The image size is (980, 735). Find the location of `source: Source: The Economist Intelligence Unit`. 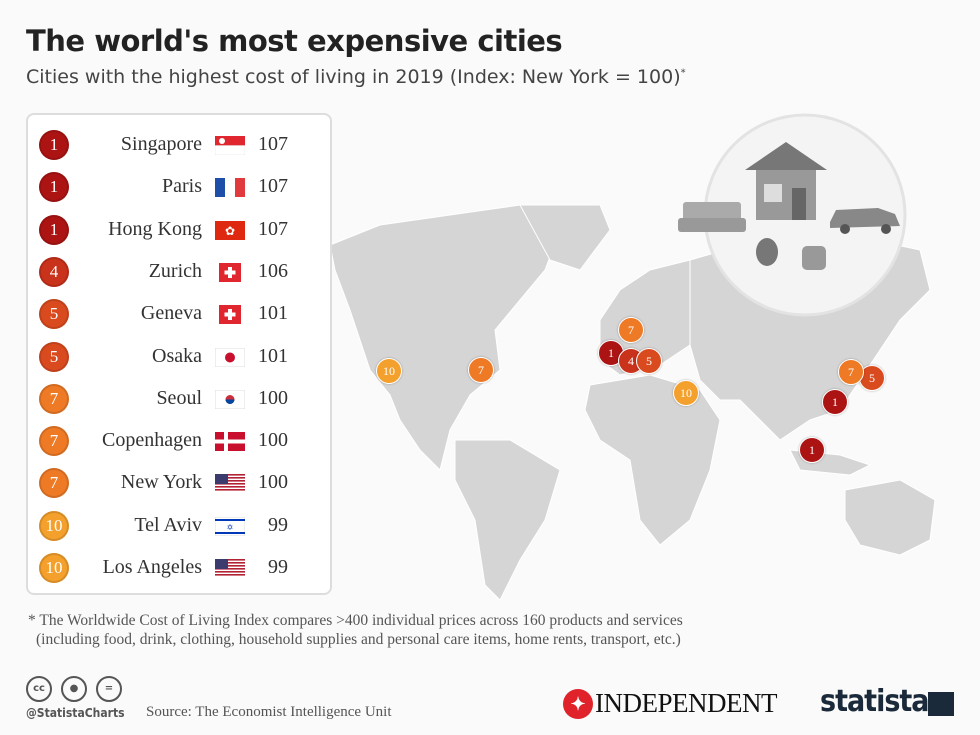

source: Source: The Economist Intelligence Unit is located at coordinates (269, 712).